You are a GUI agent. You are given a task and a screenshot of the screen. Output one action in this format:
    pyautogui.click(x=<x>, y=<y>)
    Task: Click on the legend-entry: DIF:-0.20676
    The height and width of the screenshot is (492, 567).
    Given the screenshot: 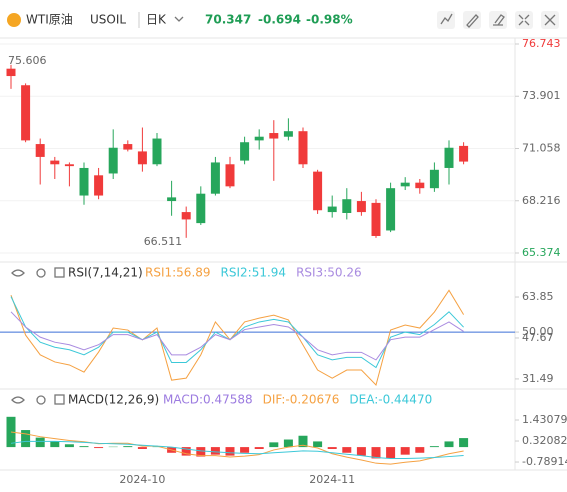 What is the action you would take?
    pyautogui.click(x=301, y=400)
    